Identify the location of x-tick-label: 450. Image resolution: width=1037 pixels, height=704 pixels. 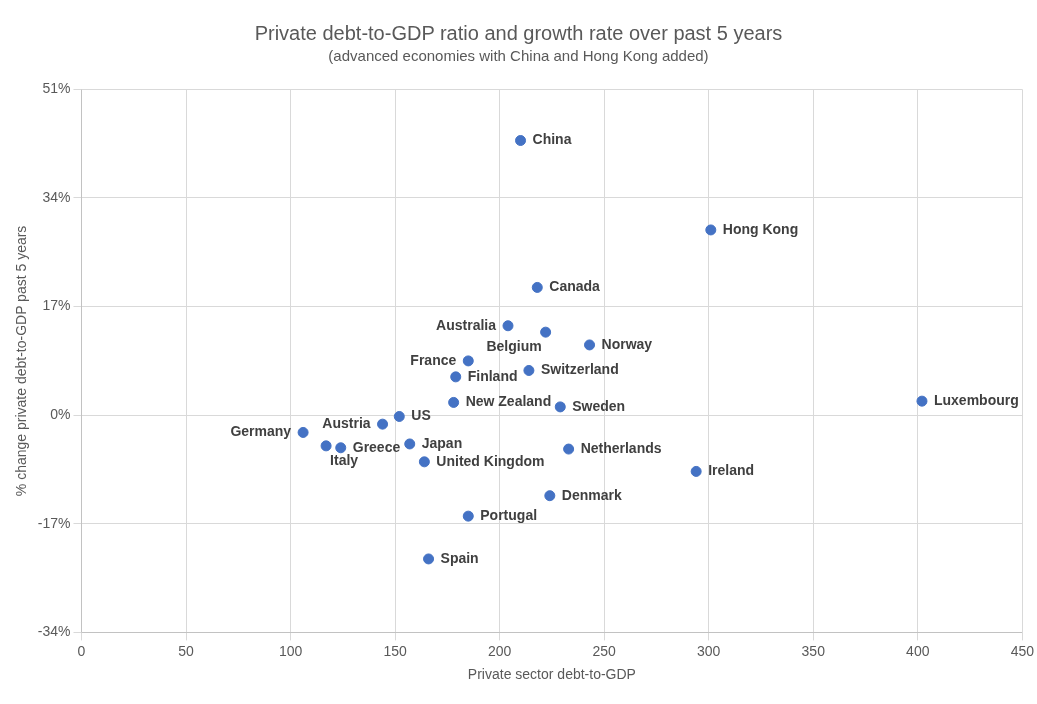
(1022, 650).